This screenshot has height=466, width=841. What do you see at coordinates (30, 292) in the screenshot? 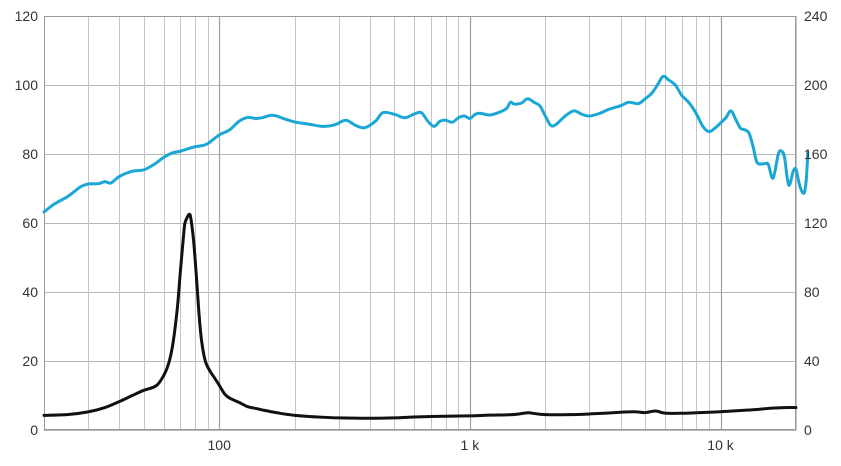
I see `left-axis-tick-label: 40` at bounding box center [30, 292].